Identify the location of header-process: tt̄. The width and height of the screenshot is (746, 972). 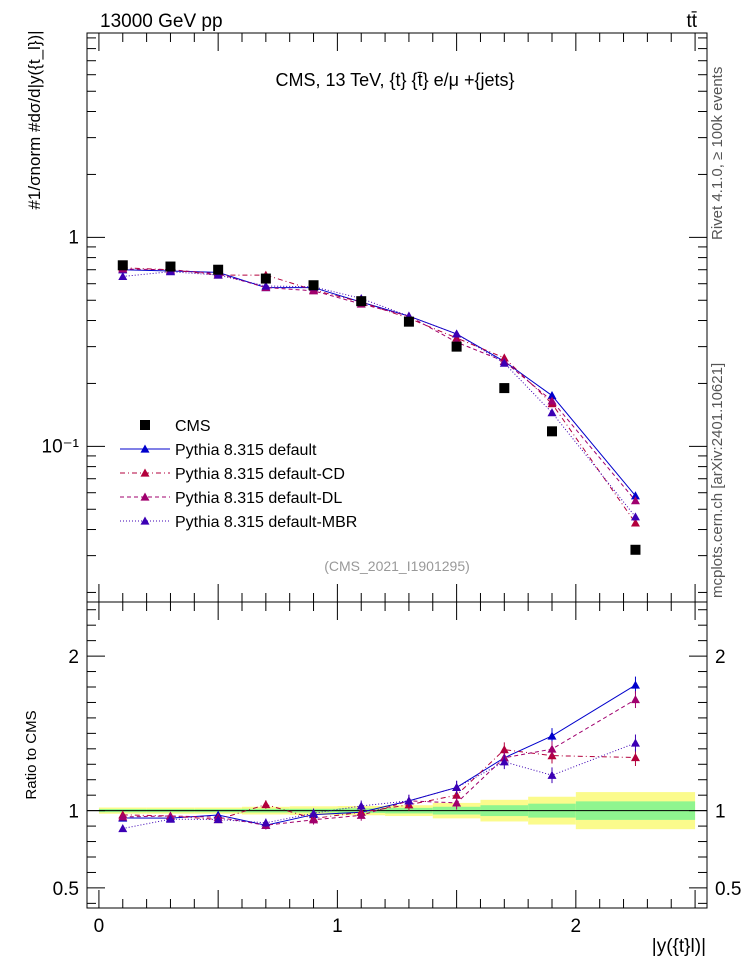
(691, 21).